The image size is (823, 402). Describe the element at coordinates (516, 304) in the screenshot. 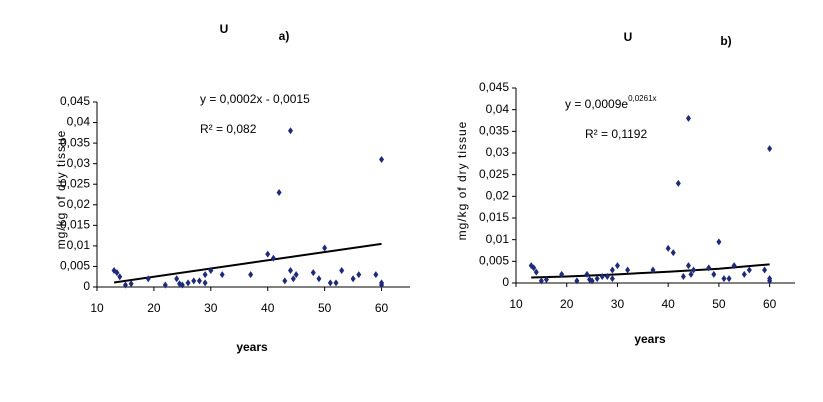

I see `x-tick-label: 10` at that location.